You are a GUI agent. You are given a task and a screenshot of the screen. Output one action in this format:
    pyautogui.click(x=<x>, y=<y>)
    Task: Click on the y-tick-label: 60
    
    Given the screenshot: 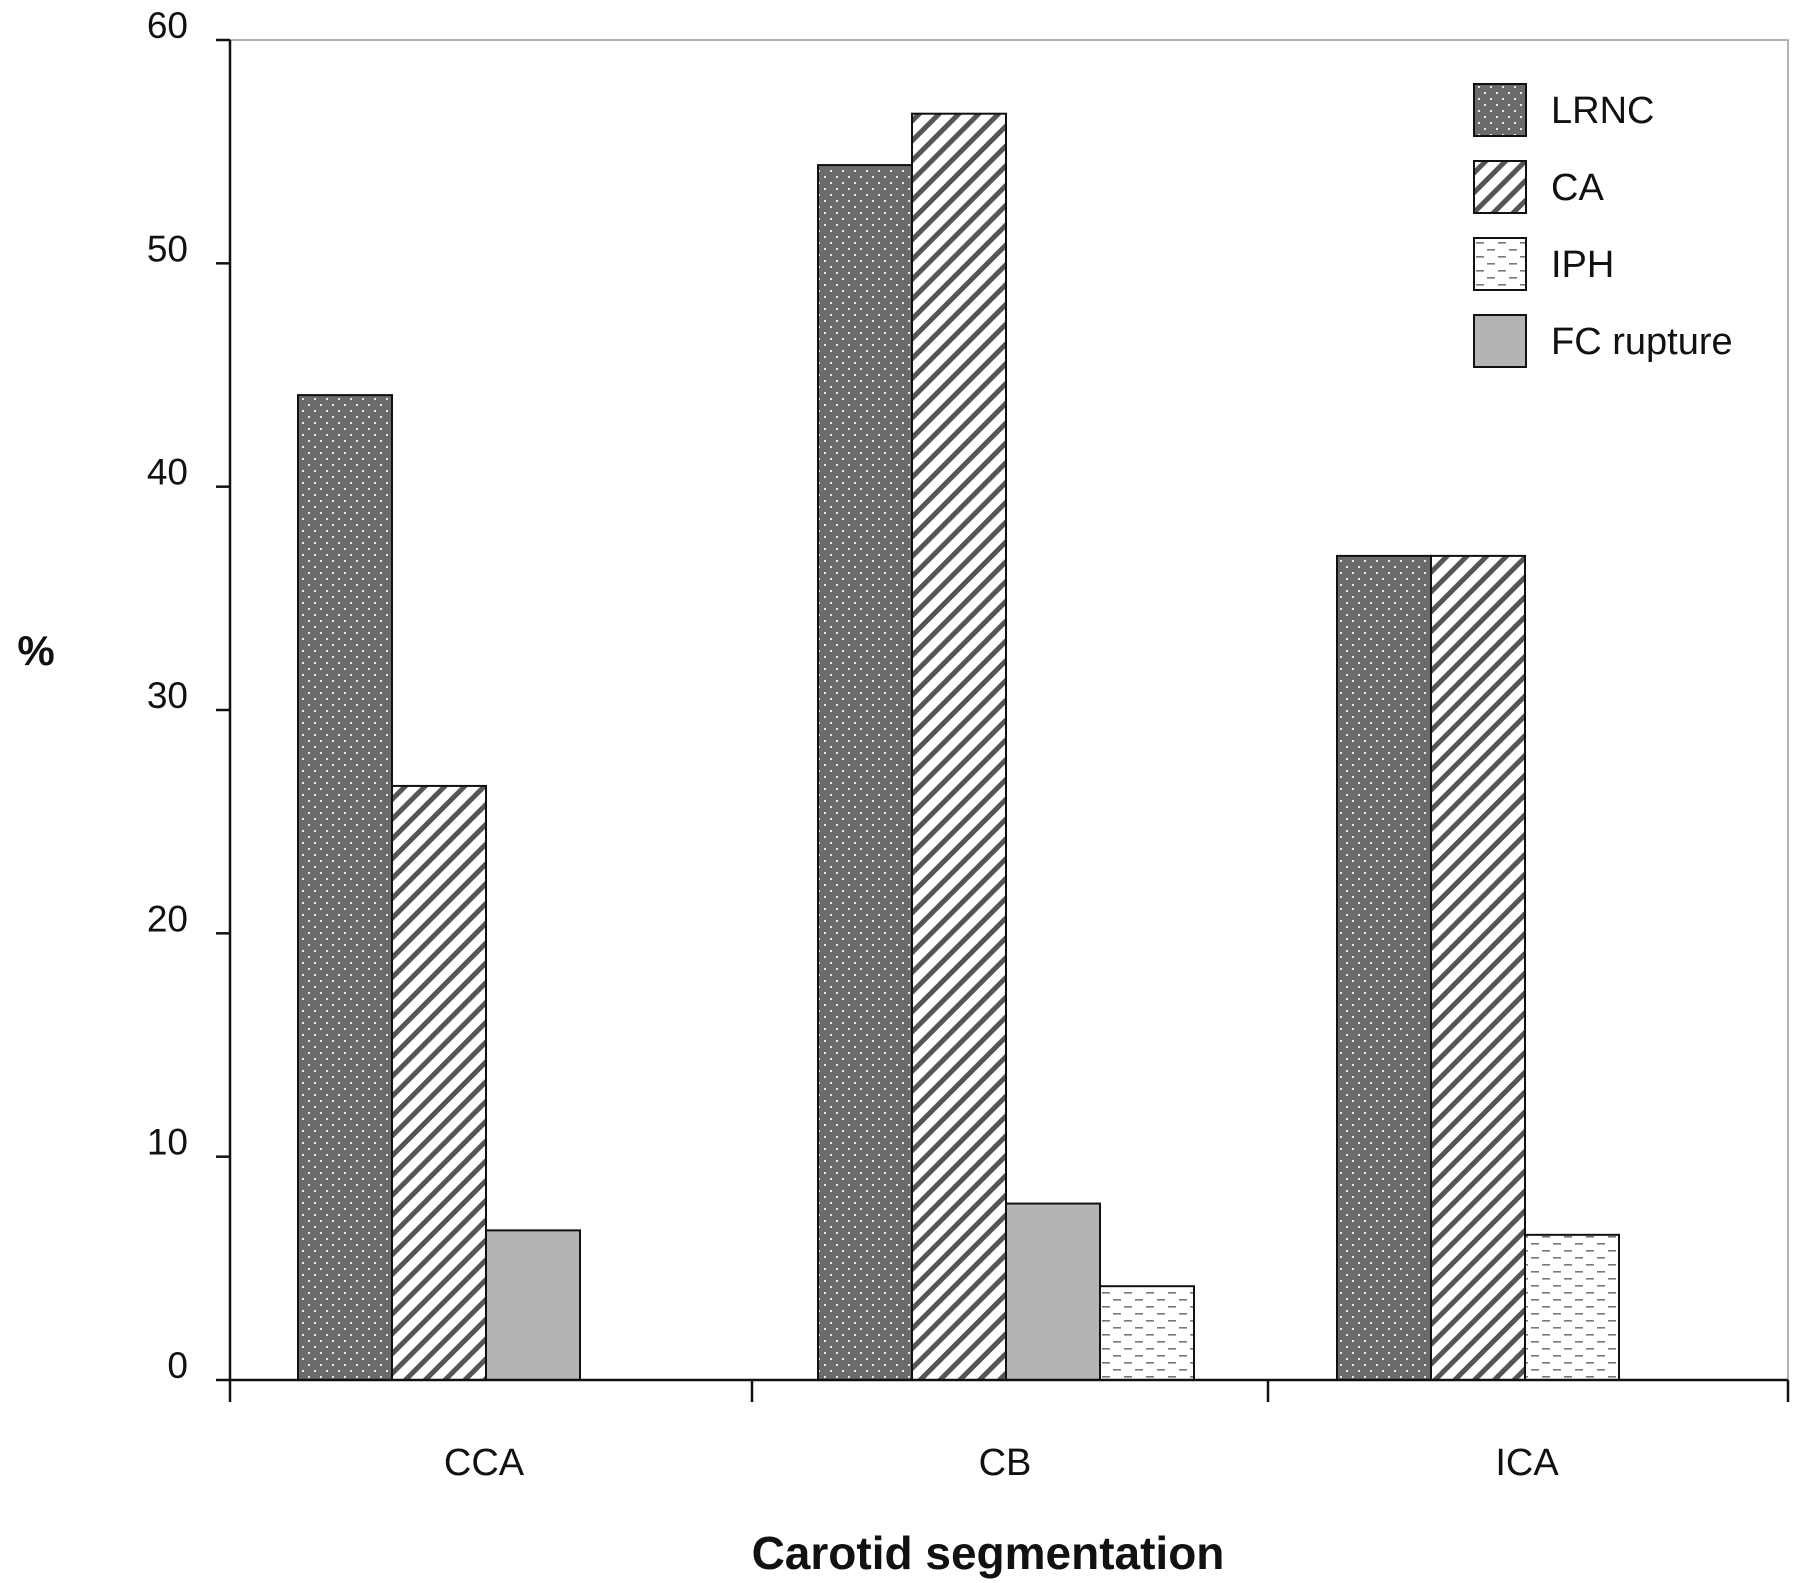 What is the action you would take?
    pyautogui.click(x=167, y=25)
    